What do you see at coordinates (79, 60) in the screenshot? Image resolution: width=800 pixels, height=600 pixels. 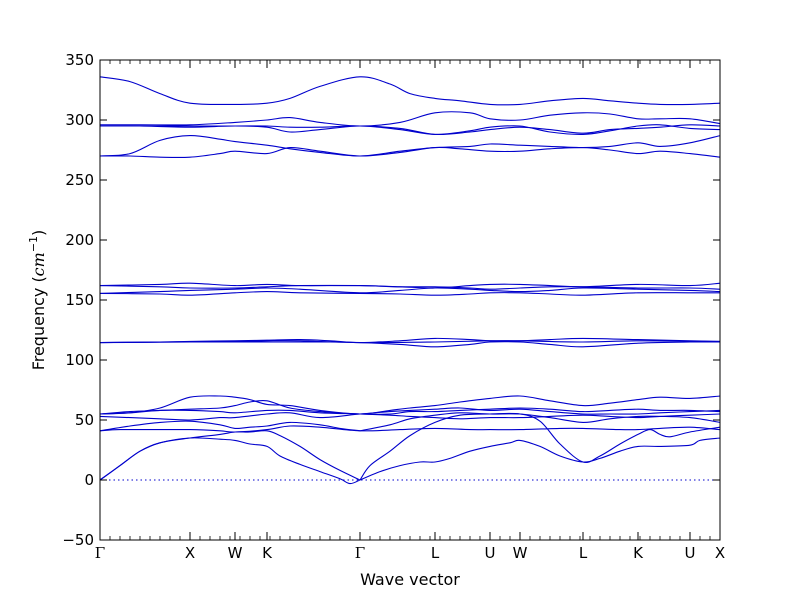 I see `y-tick-label: 350` at bounding box center [79, 60].